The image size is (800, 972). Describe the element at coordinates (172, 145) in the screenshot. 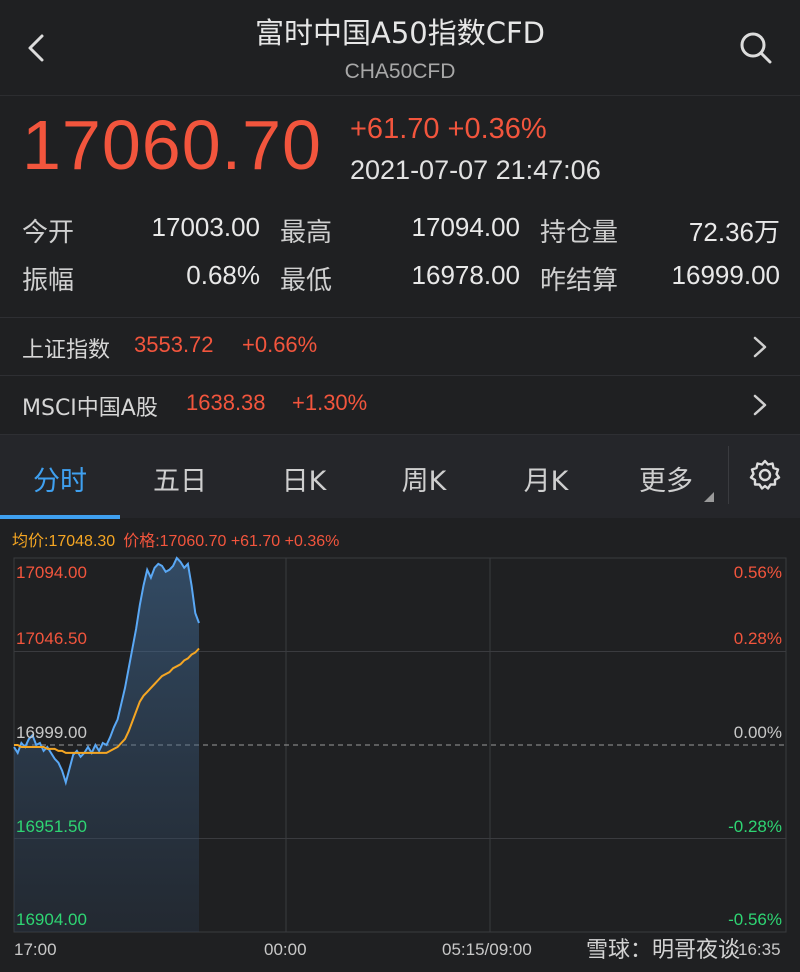

I see `last-price: 17060.70` at that location.